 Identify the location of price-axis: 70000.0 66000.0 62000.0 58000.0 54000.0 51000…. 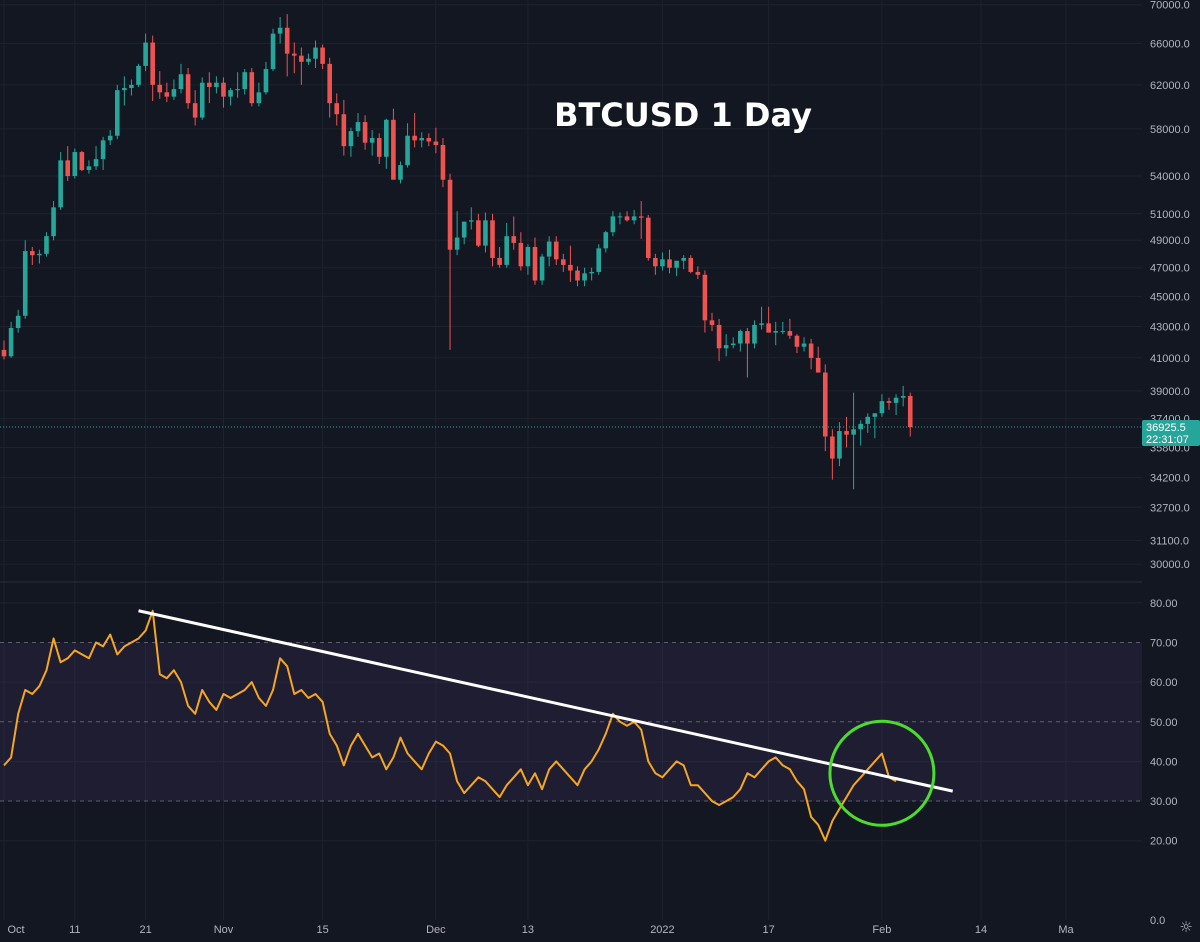
(1170, 285).